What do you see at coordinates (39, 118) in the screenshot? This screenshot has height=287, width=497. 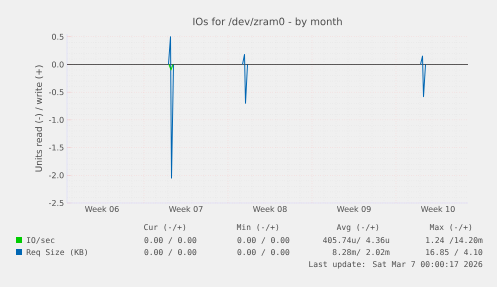 I see `y-axis-title: Units read (-) / write (+)` at bounding box center [39, 118].